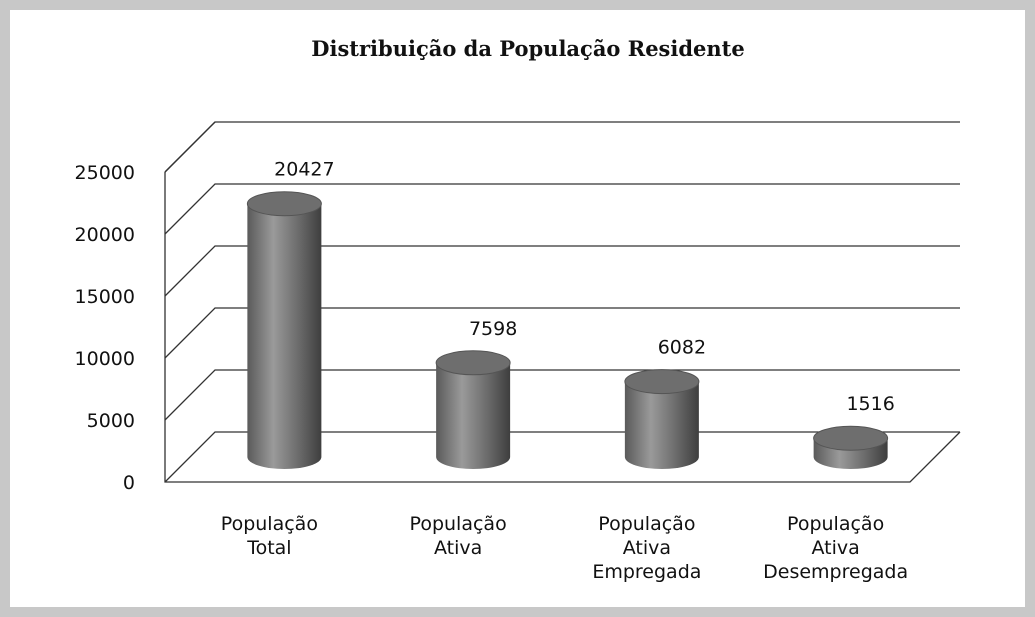 The width and height of the screenshot is (1035, 617). What do you see at coordinates (304, 170) in the screenshot?
I see `data-label: 20427` at bounding box center [304, 170].